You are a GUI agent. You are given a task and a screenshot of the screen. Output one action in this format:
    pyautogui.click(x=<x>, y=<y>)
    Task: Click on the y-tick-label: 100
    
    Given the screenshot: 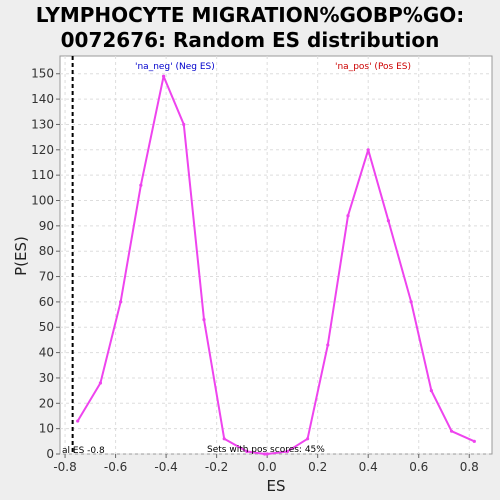 What is the action you would take?
    pyautogui.click(x=42, y=200)
    